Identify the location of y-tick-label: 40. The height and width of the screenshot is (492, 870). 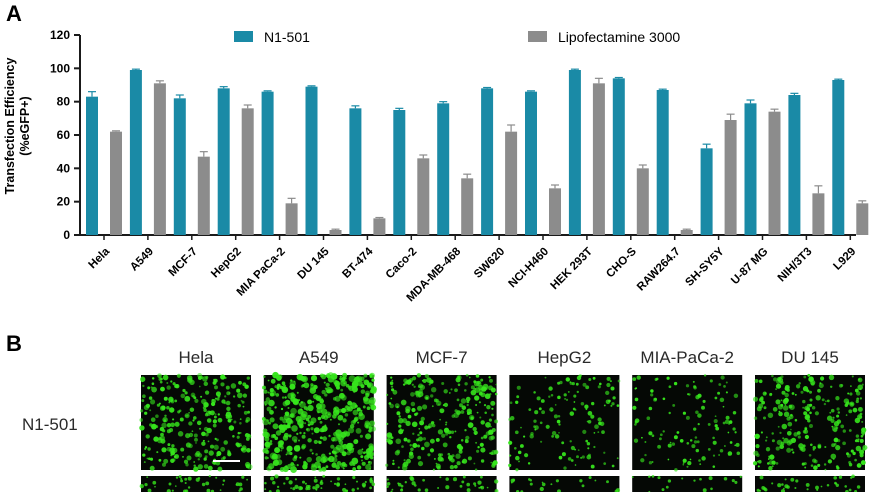
(64, 168).